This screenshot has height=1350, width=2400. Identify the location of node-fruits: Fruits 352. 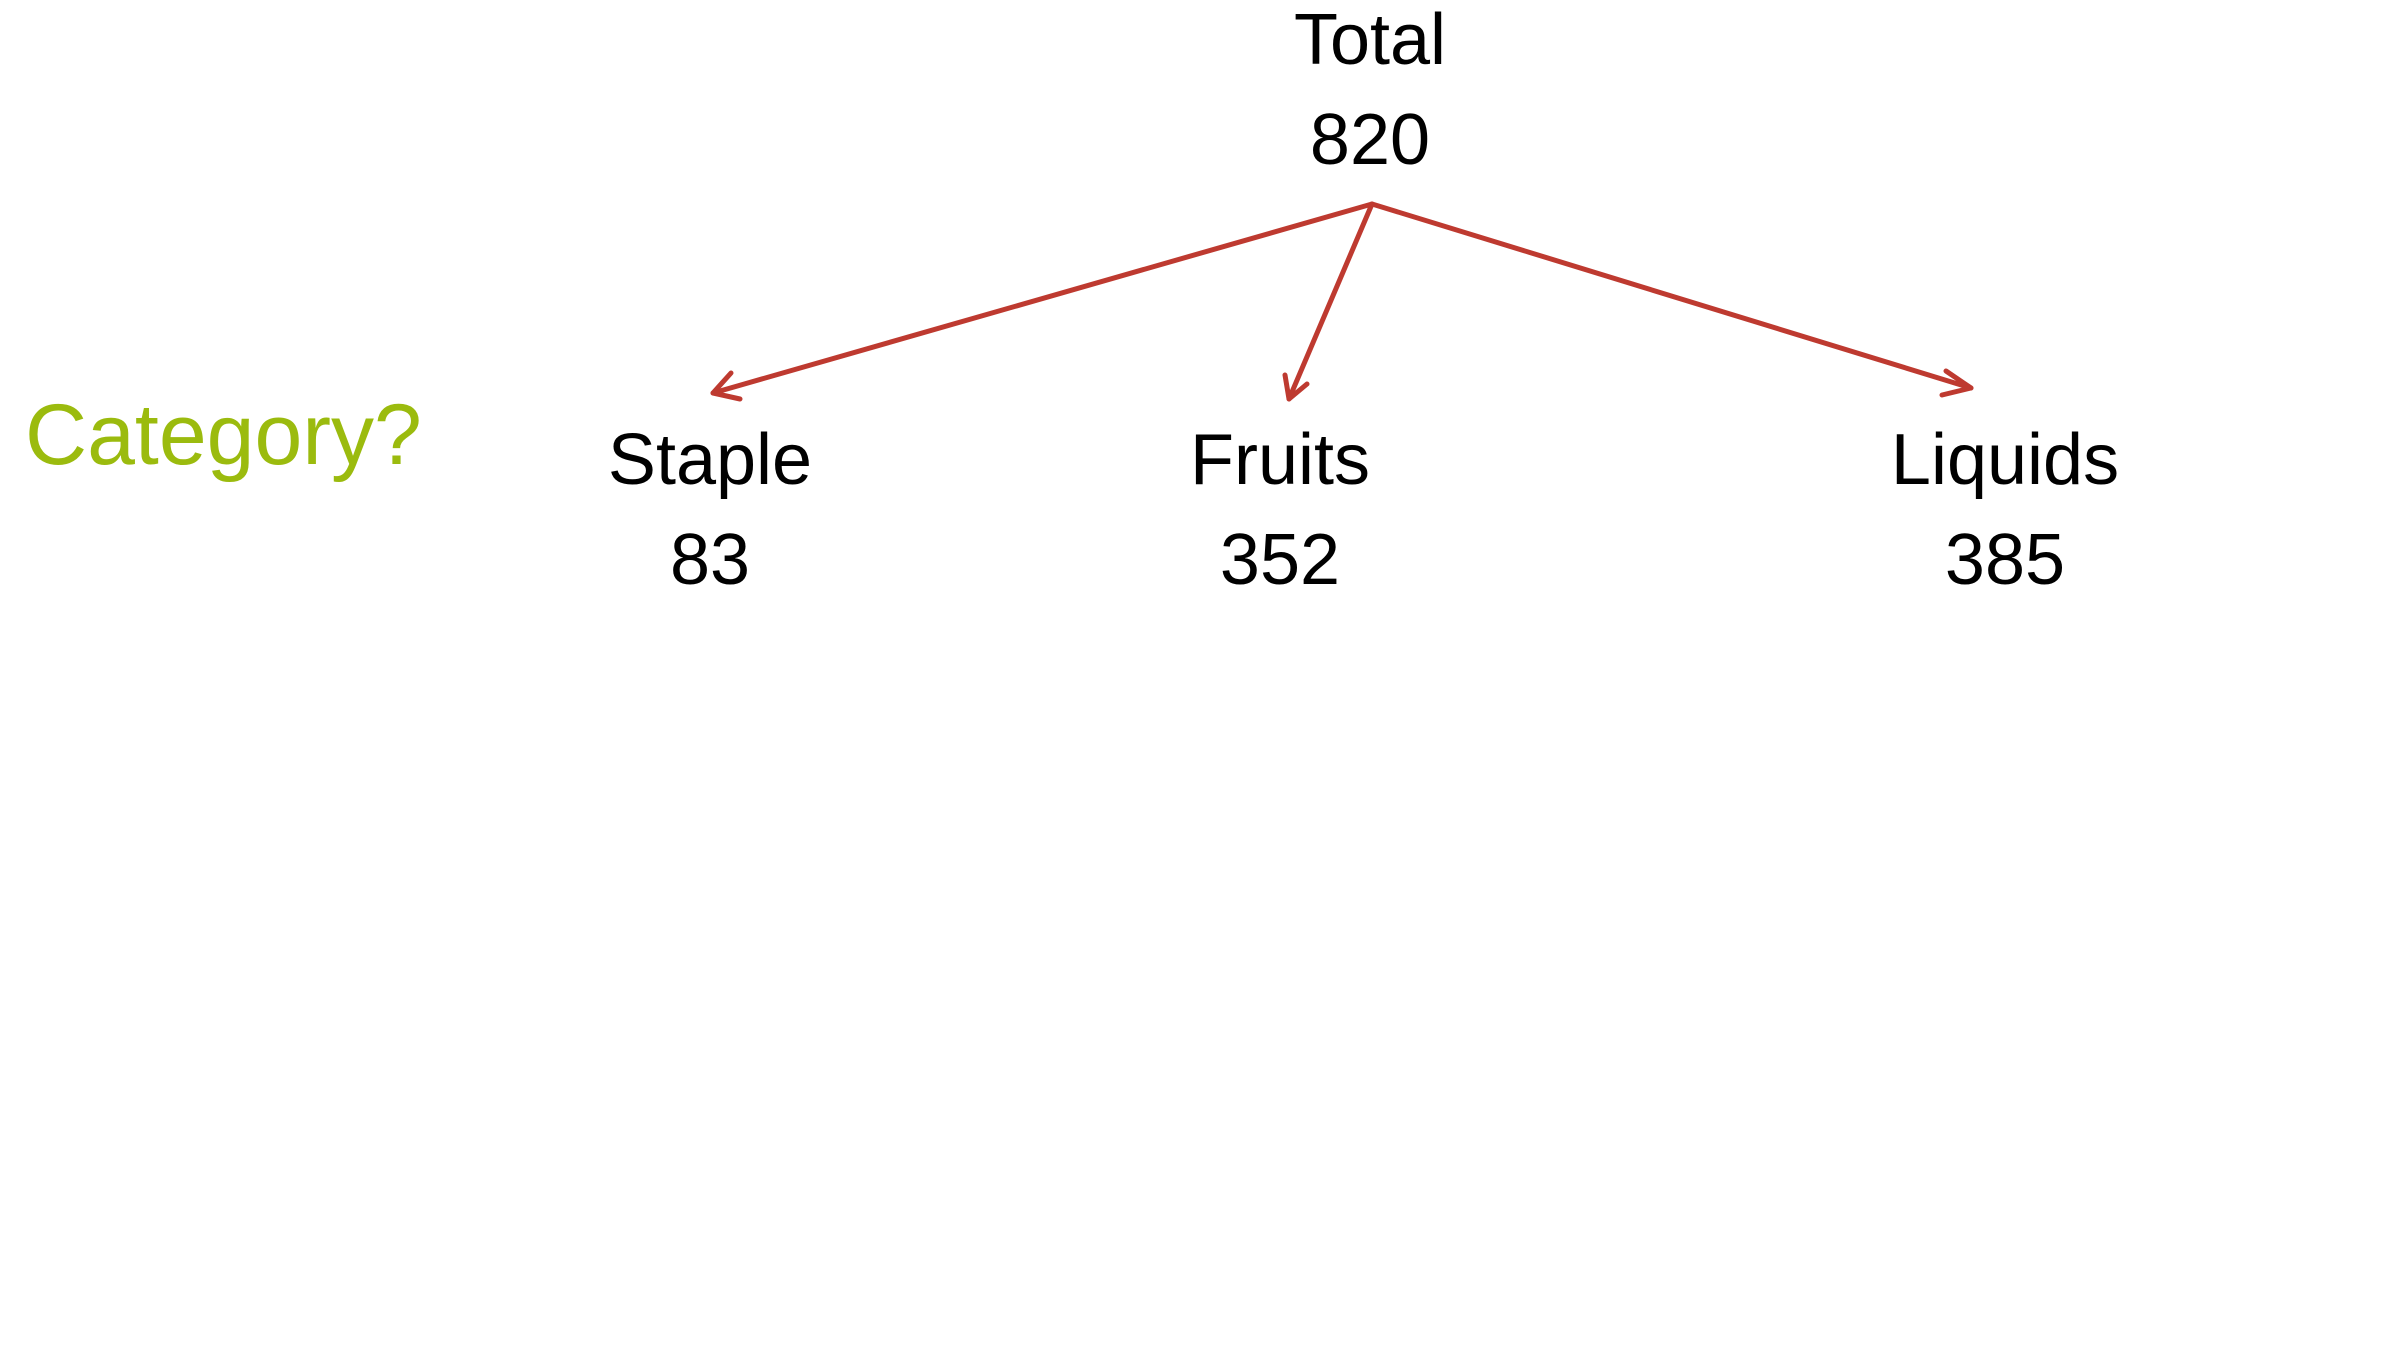
(1280, 510).